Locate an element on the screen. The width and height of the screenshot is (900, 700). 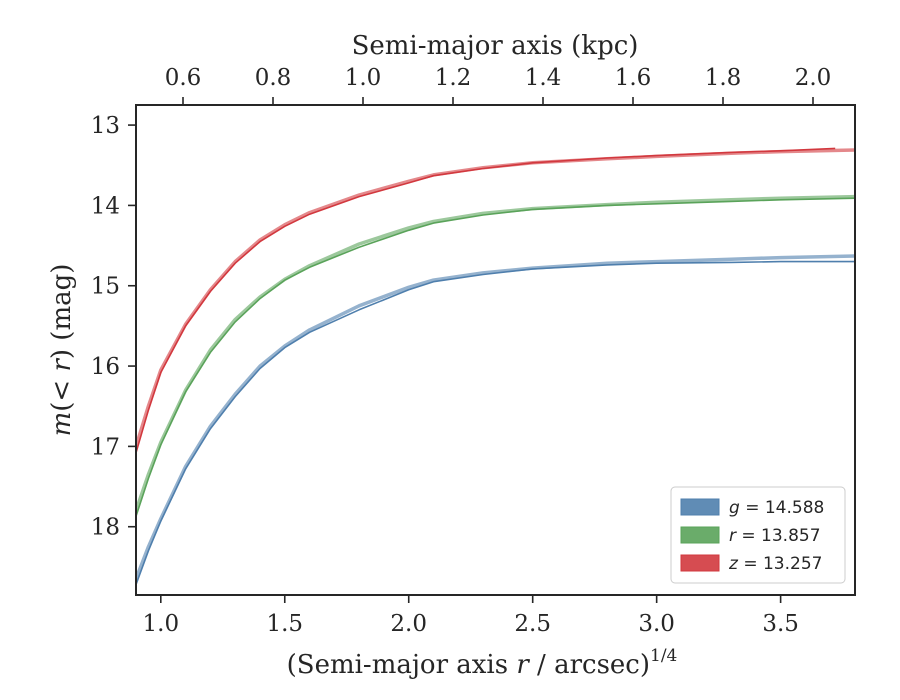
x-tick-label: 1.0 is located at coordinates (161, 624).